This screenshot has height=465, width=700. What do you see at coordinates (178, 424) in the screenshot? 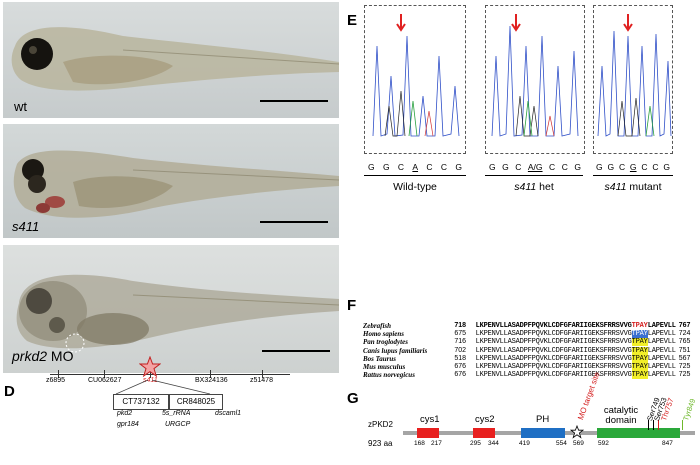
I see `gene-urgcp: URGCP` at bounding box center [178, 424].